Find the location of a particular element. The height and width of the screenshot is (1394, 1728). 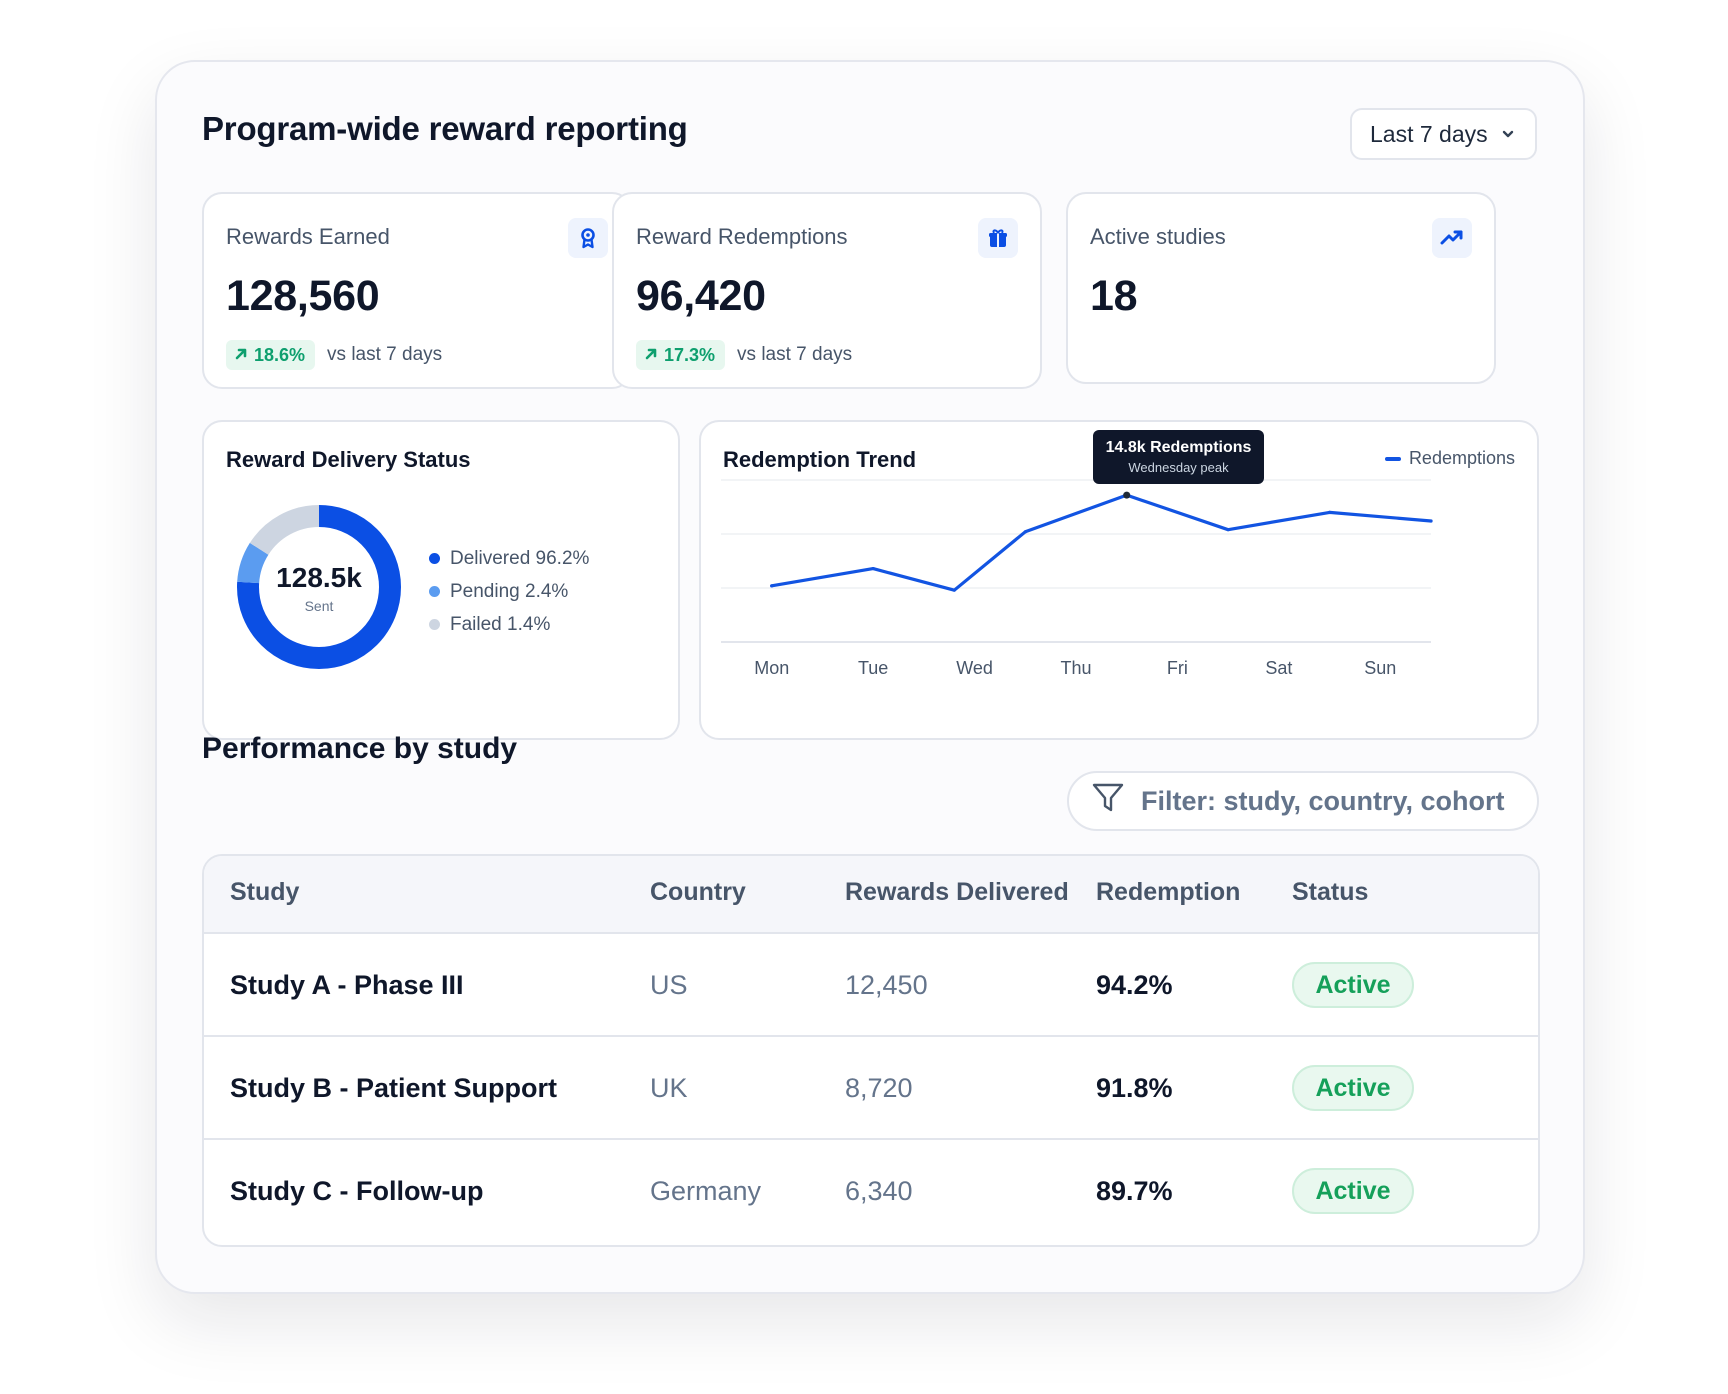

stat-label: Rewards Earned is located at coordinates (308, 236).